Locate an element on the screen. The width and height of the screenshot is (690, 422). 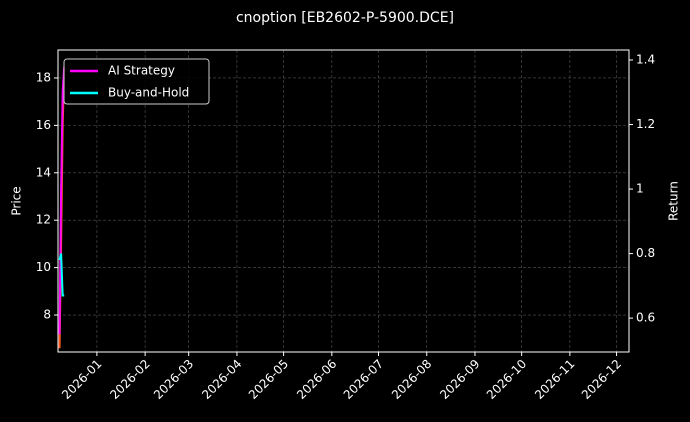
y2-tick-label: 1 is located at coordinates (640, 189).